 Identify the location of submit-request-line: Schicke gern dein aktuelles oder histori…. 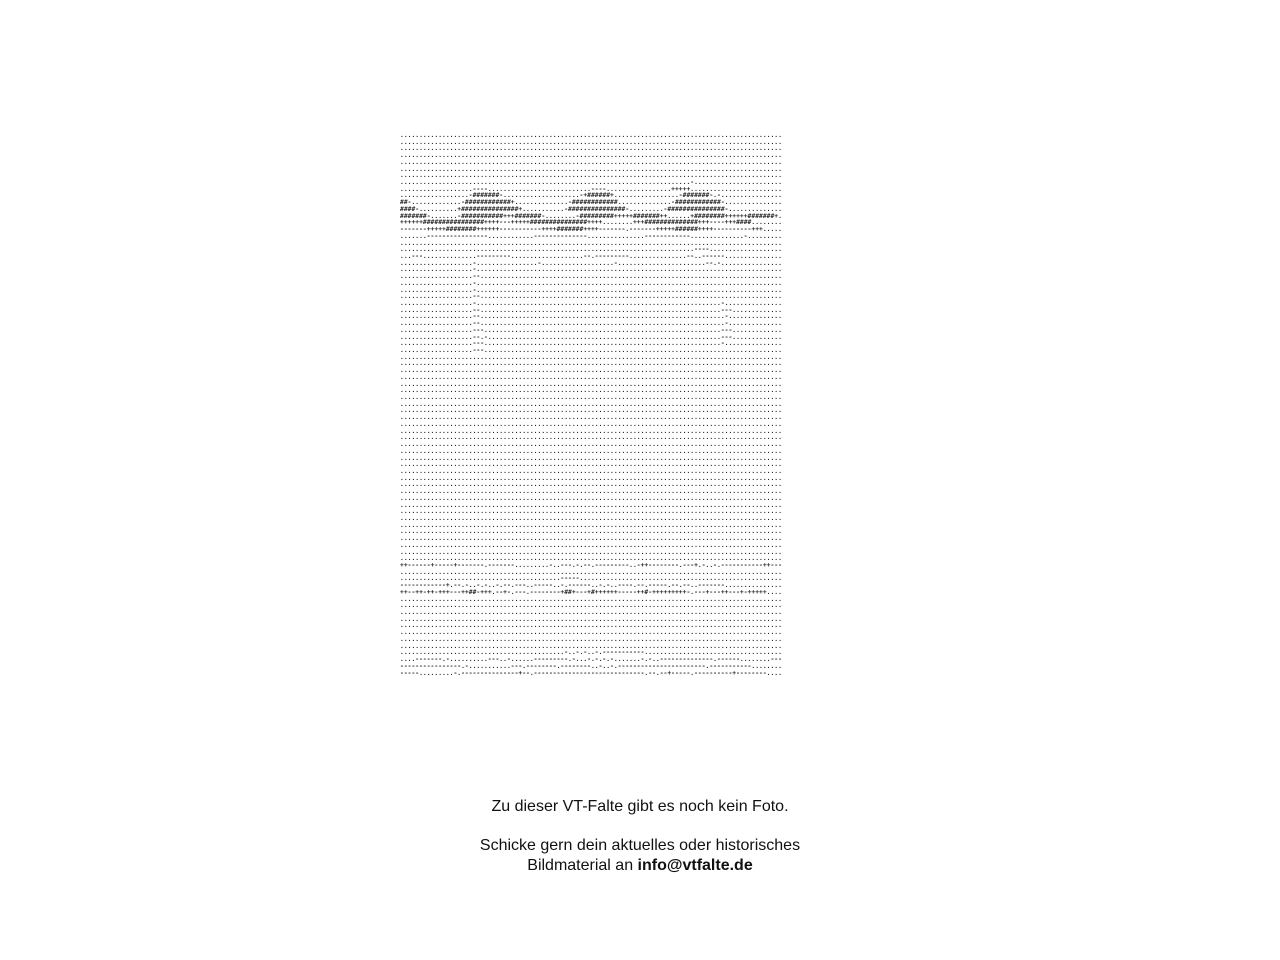
(640, 845).